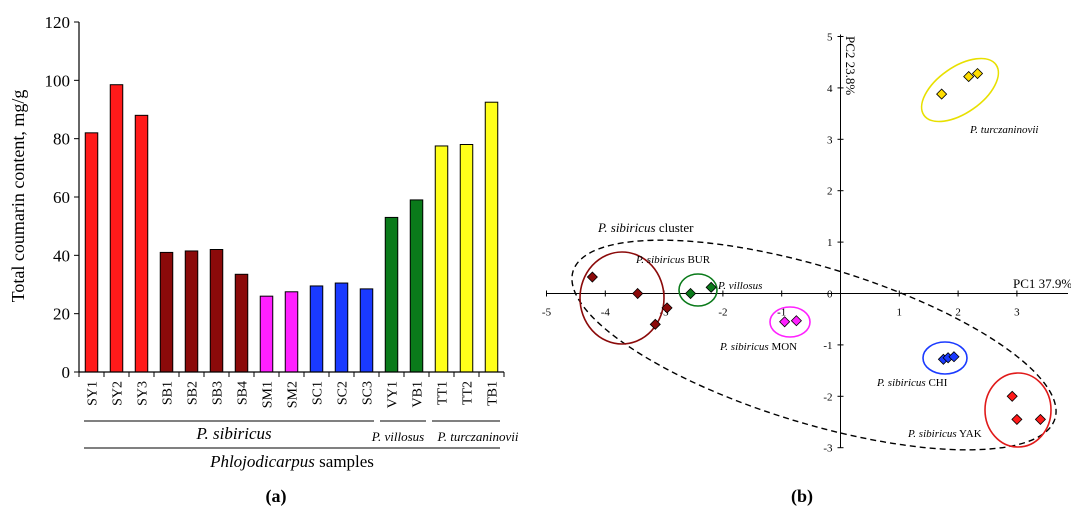 The image size is (1071, 508). What do you see at coordinates (830, 140) in the screenshot?
I see `pc2-tick-label: 3` at bounding box center [830, 140].